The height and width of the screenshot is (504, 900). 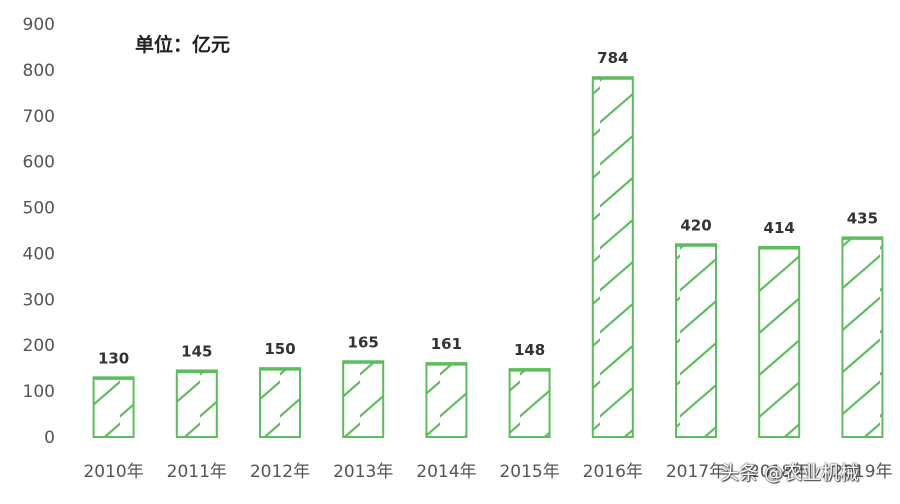 I want to click on data-label: 784, so click(x=612, y=58).